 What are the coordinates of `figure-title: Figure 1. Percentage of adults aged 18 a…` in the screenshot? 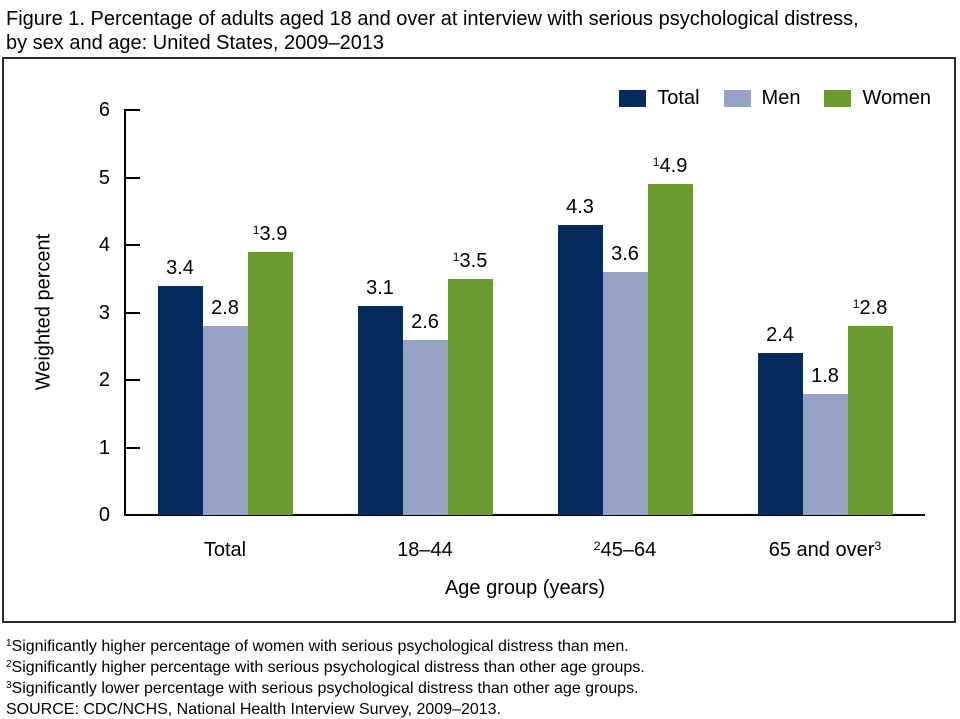 It's located at (481, 31).